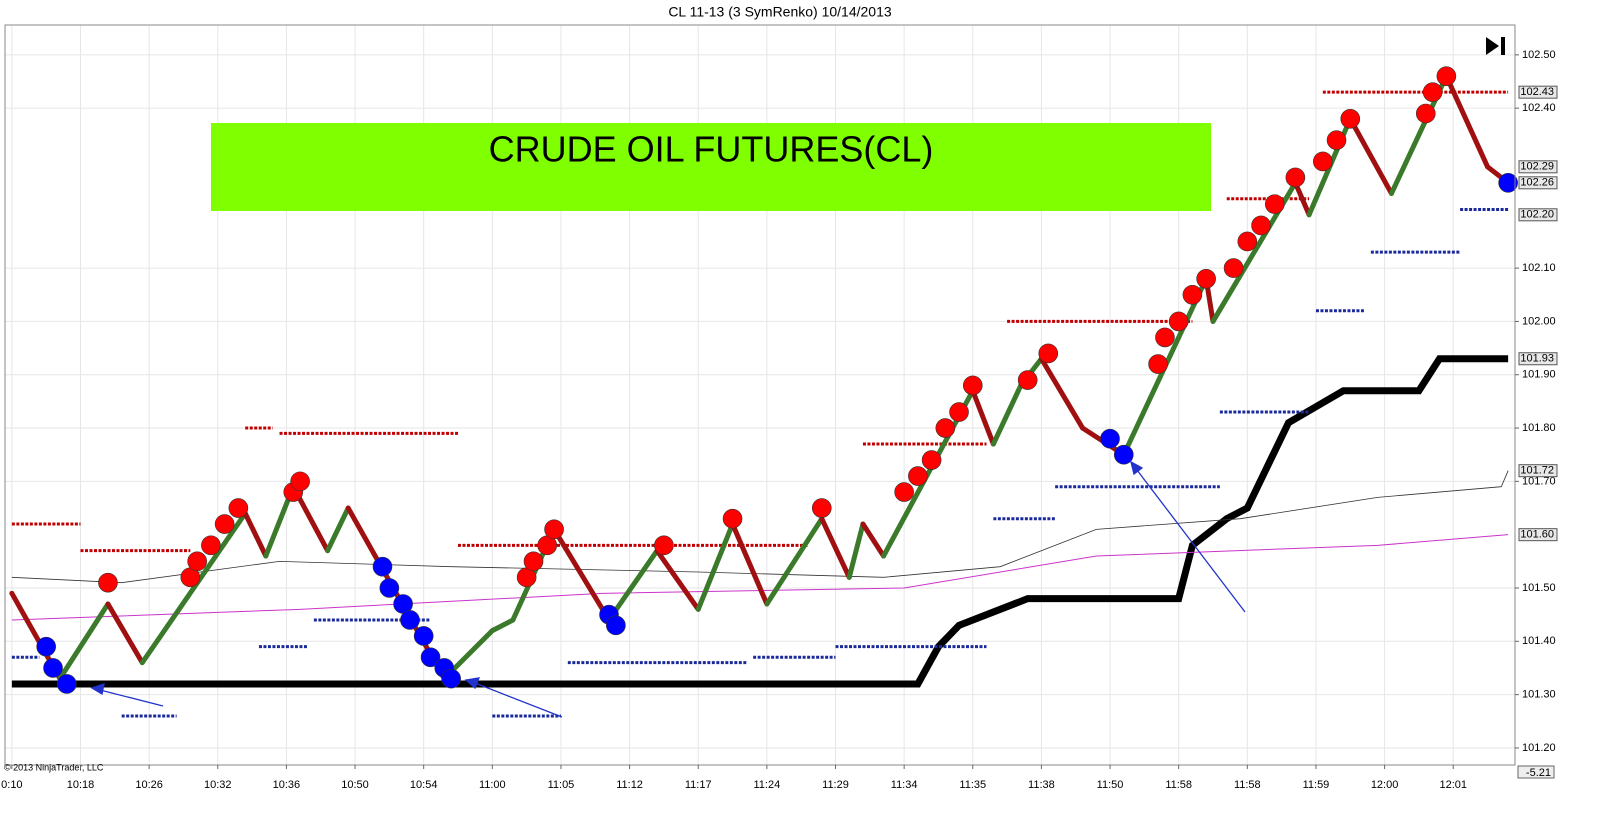 The image size is (1600, 835). What do you see at coordinates (780, 12) in the screenshot?
I see `chart-title: CL 11-13 (3 SymRenko) 10/14/2013` at bounding box center [780, 12].